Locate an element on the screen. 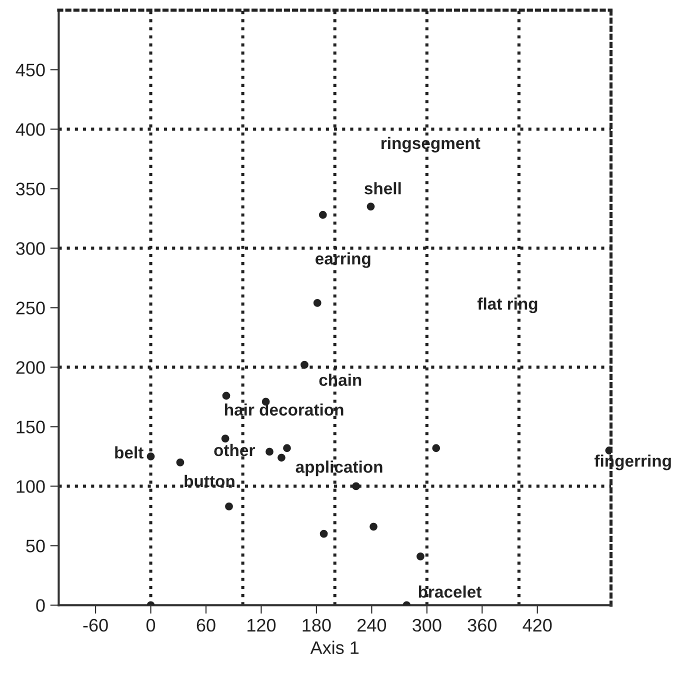 The height and width of the screenshot is (680, 678). x-tick-label: 180 is located at coordinates (316, 625).